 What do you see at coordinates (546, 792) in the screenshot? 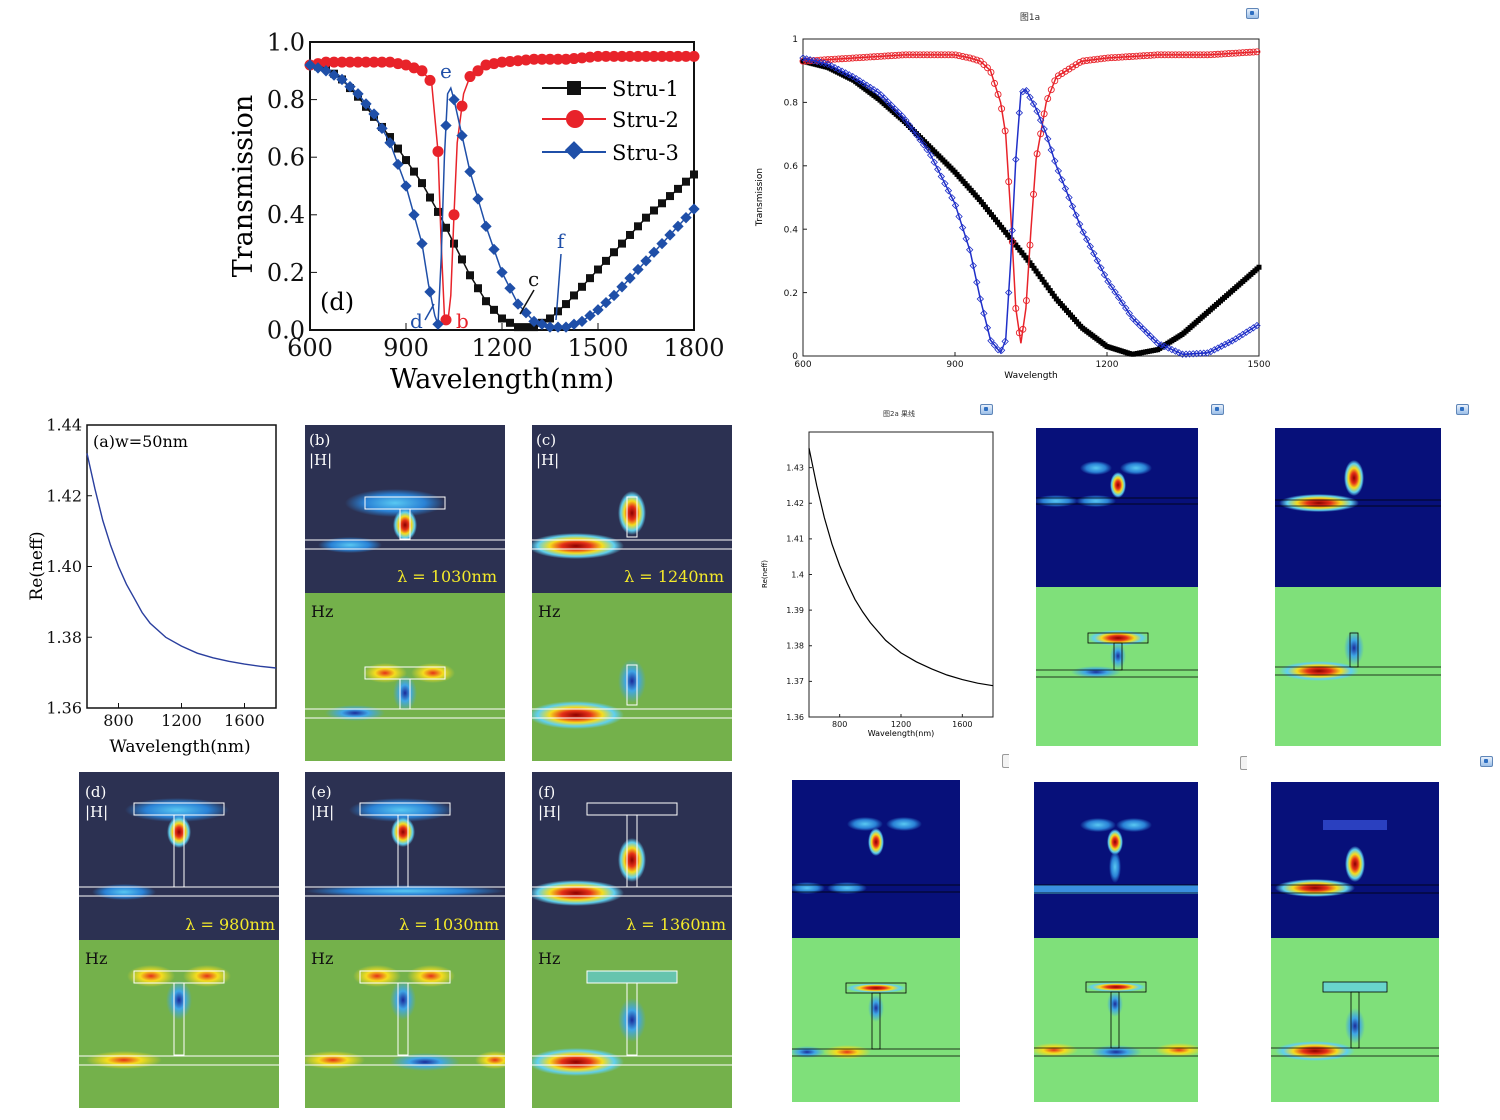
I see `panel-label: (f)` at bounding box center [546, 792].